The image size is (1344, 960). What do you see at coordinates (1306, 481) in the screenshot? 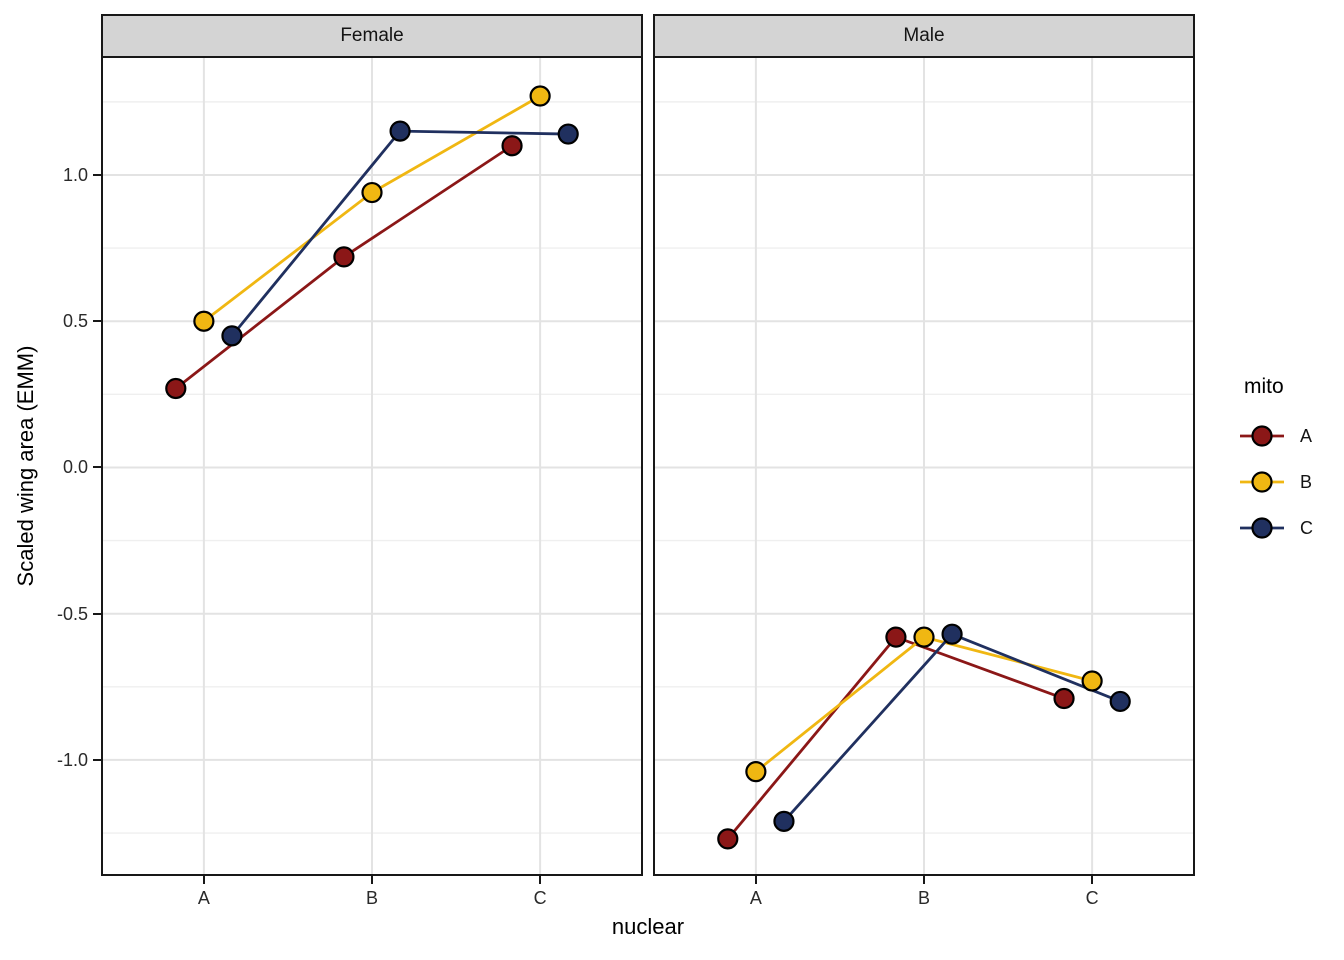
I see `legend-entry-label: B` at bounding box center [1306, 481].